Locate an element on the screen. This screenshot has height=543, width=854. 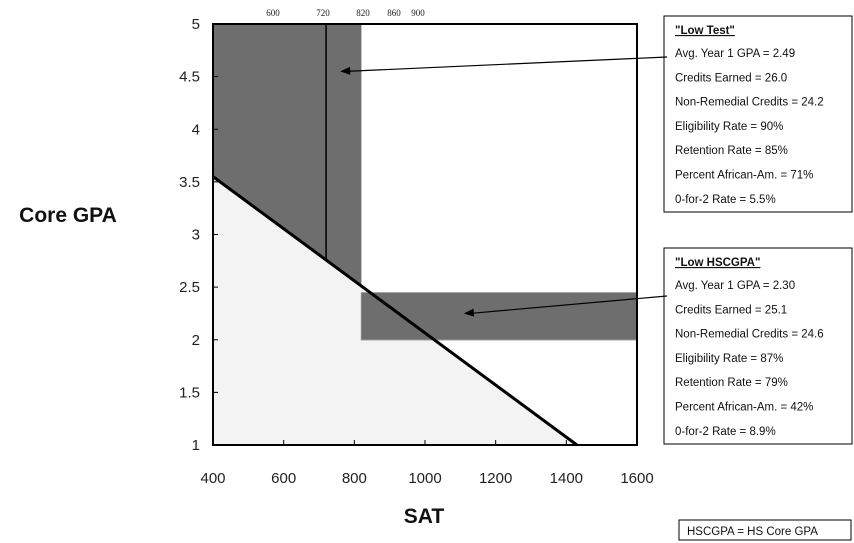
footnote: HSCGPA = HS Core GPA is located at coordinates (752, 532).